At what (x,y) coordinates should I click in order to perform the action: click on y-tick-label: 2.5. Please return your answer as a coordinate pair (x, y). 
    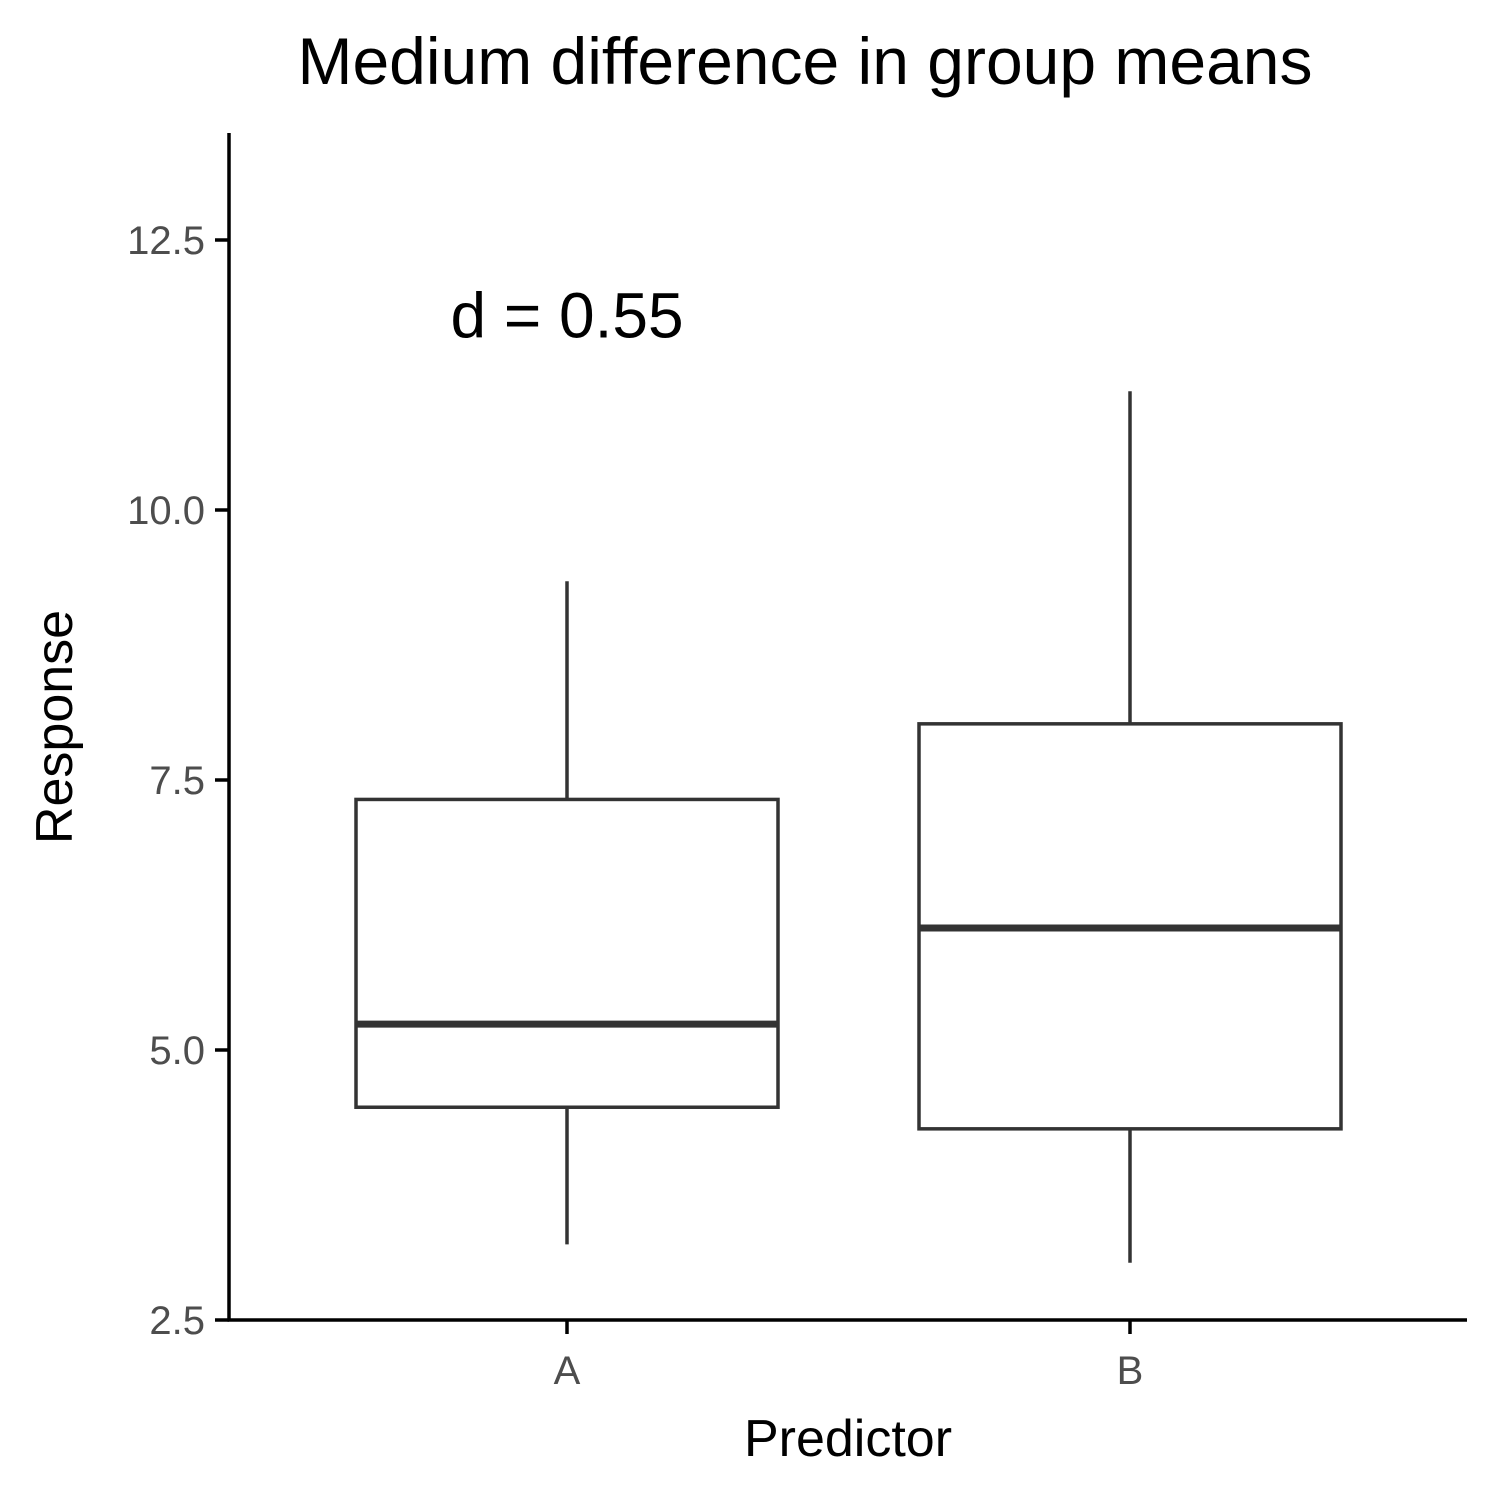
    Looking at the image, I should click on (177, 1321).